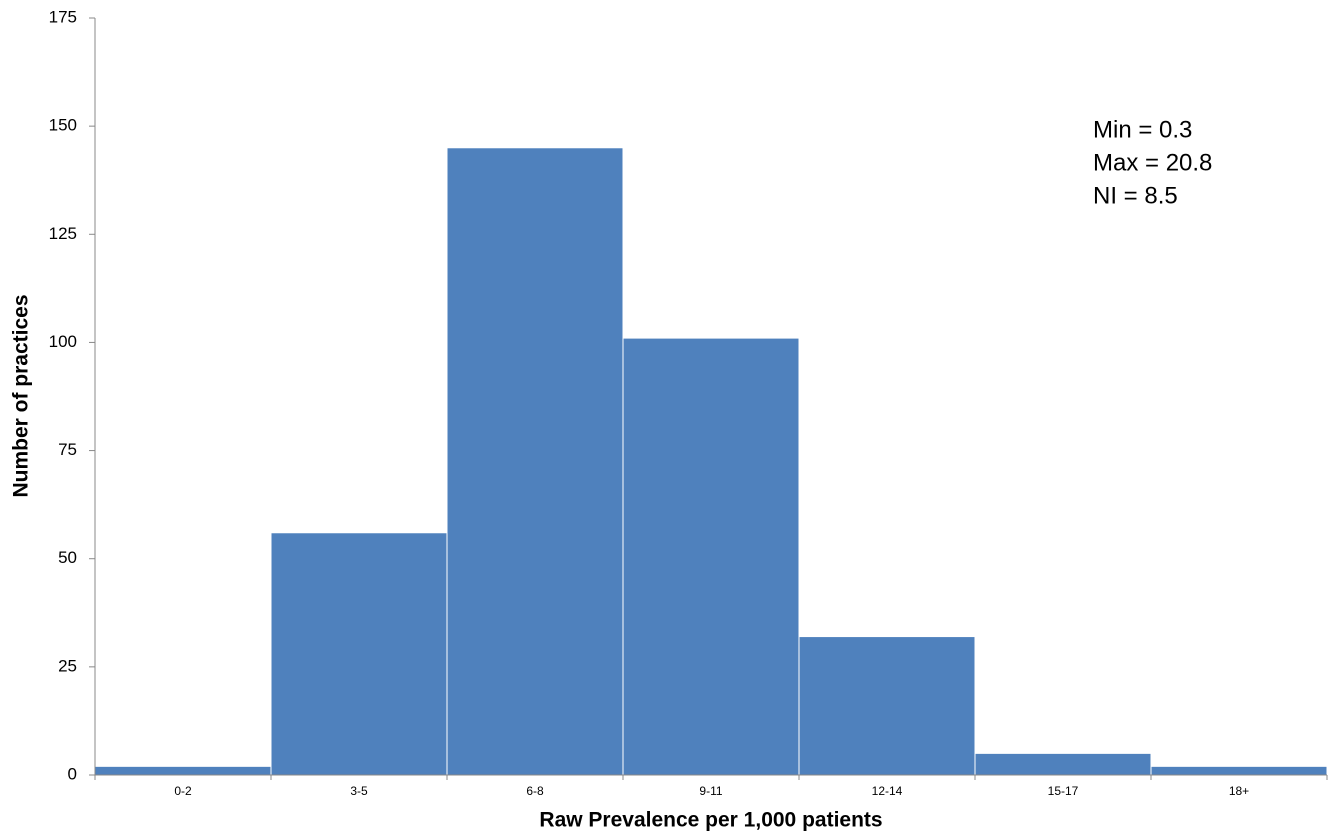 The width and height of the screenshot is (1338, 838). I want to click on annotation: Max = 20.8, so click(1152, 162).